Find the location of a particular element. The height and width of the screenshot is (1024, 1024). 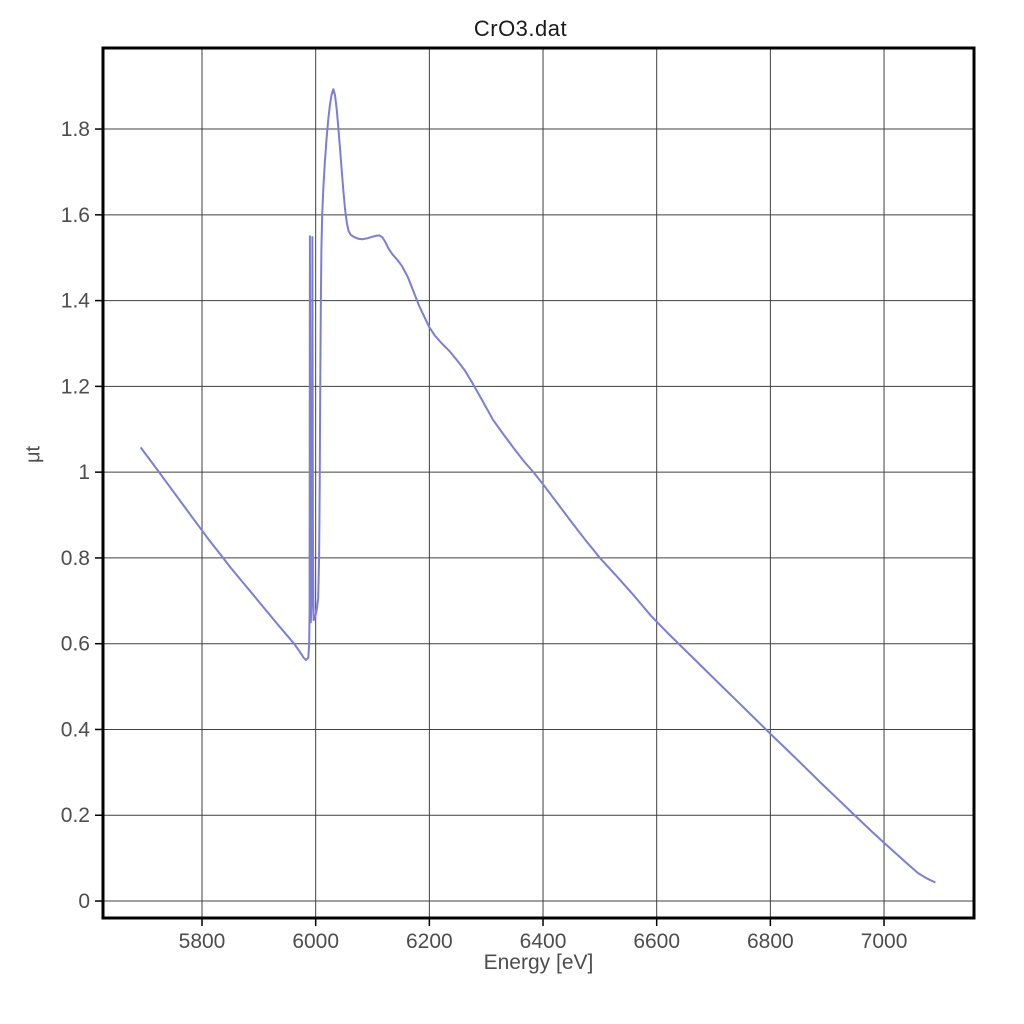

x-tick-label: 6600 is located at coordinates (656, 941).